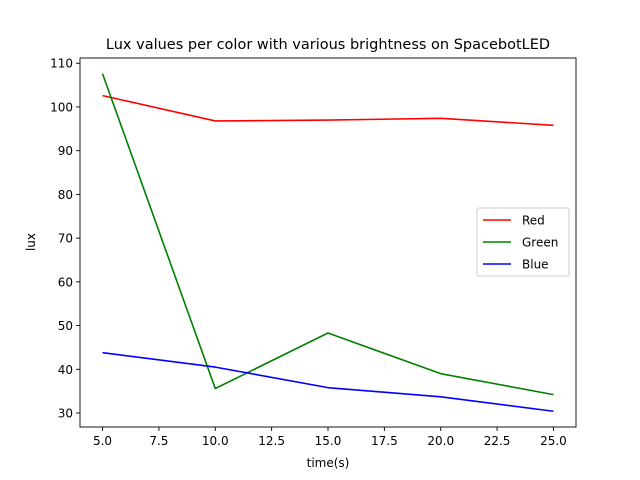  I want to click on x-tick-label: 7.5, so click(158, 441).